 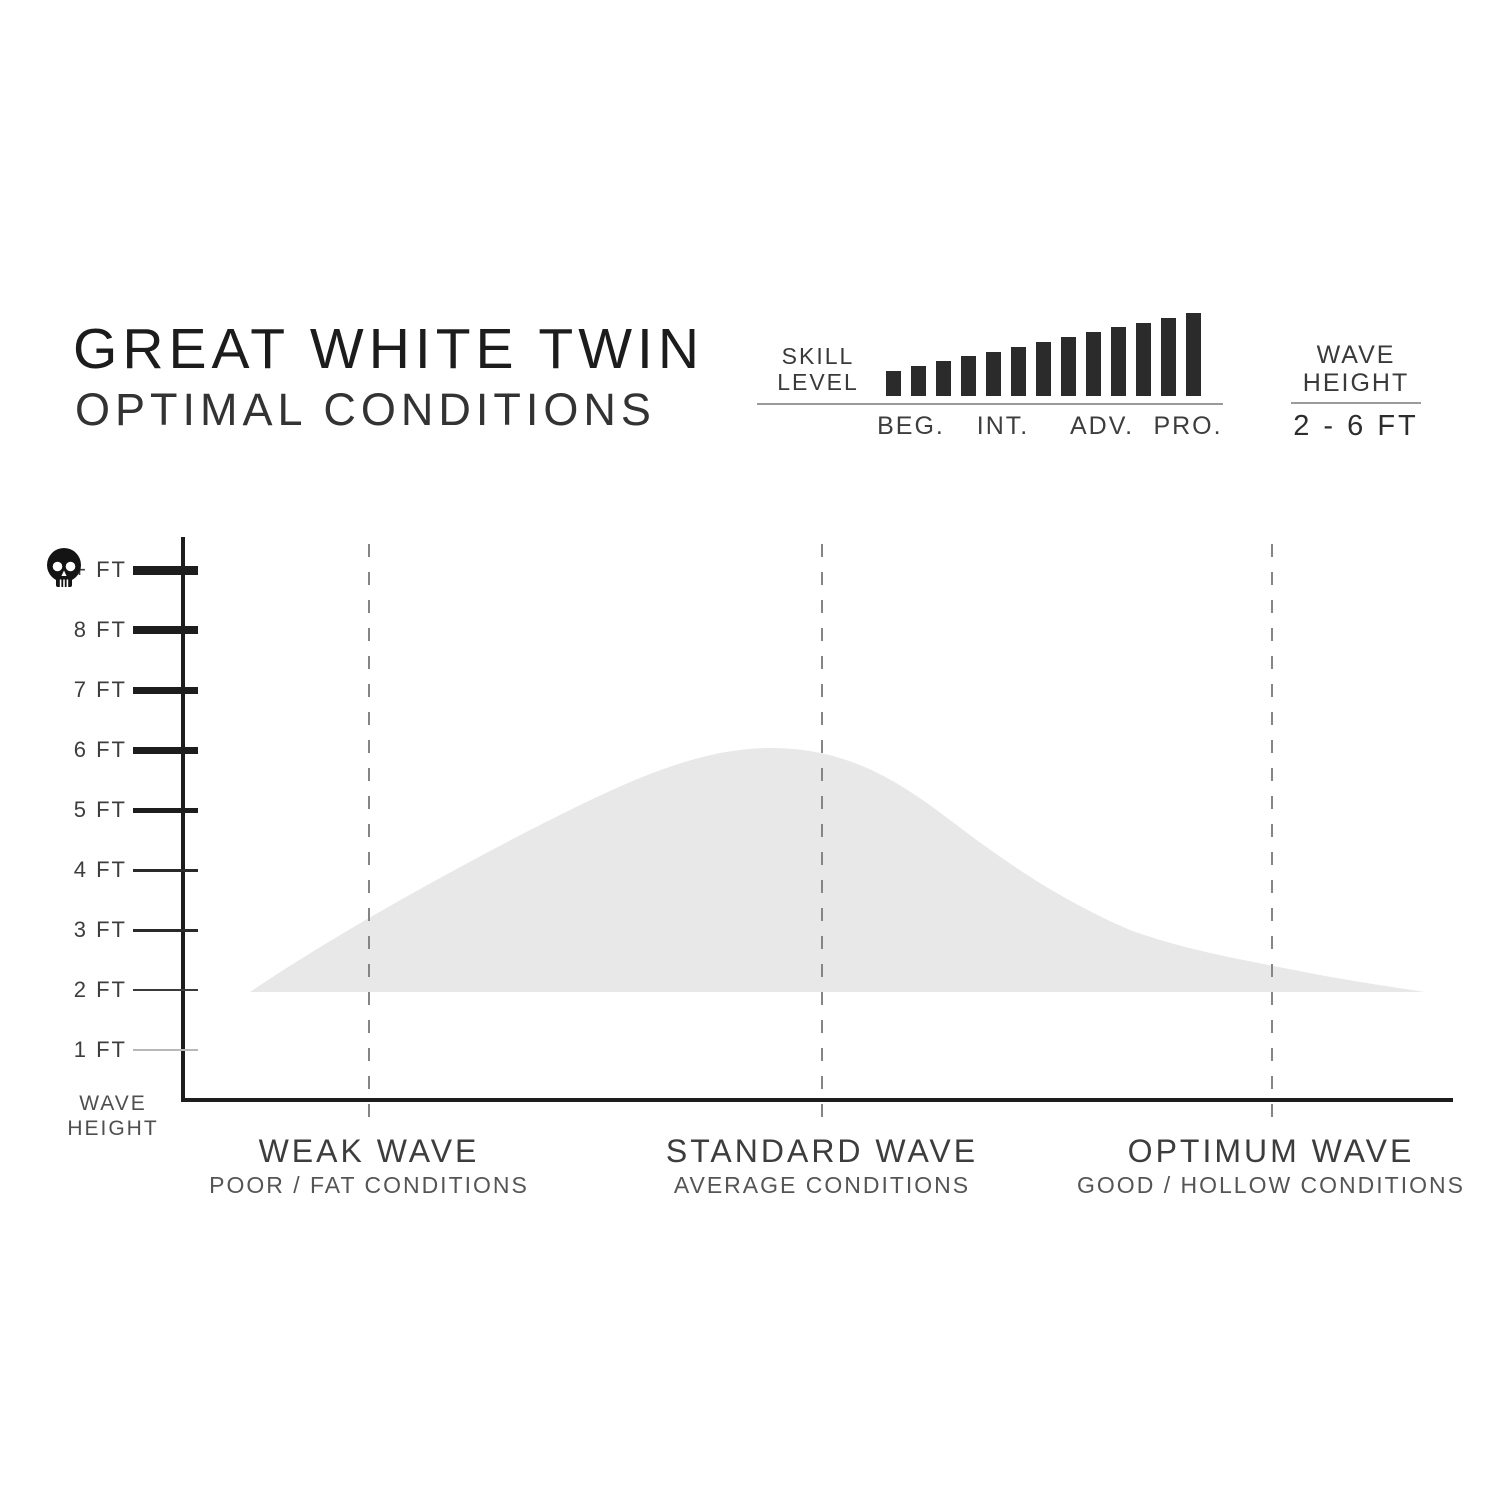 I want to click on y-tick-label: 3 FT, so click(x=100, y=929).